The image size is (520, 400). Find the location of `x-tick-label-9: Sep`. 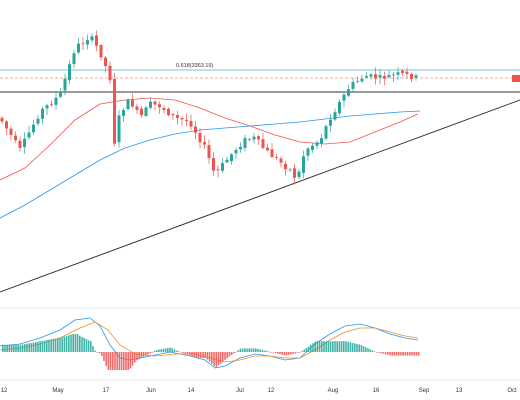

x-tick-label-9: Sep is located at coordinates (424, 391).